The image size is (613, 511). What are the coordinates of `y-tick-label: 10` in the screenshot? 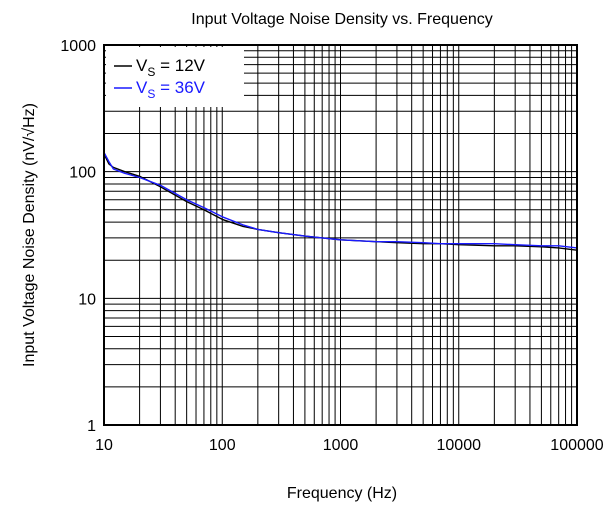 It's located at (87, 299).